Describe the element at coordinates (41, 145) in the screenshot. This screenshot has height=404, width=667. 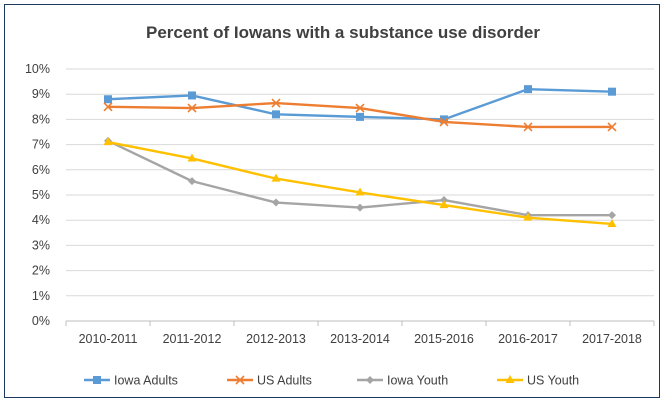
I see `y-tick-label: 7%` at that location.